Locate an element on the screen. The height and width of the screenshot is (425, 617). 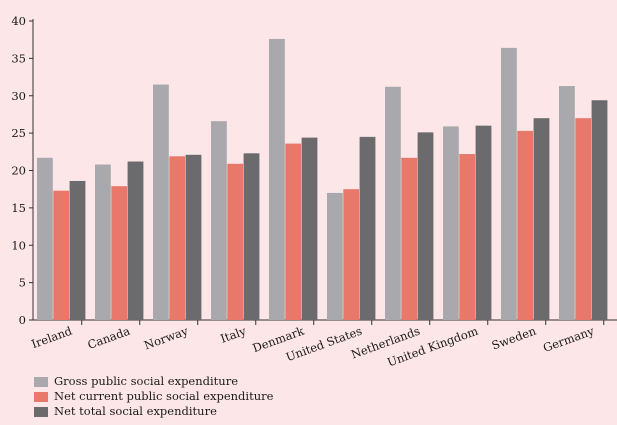
bar-netherlands-net-total-social-expenditure is located at coordinates (425, 226).